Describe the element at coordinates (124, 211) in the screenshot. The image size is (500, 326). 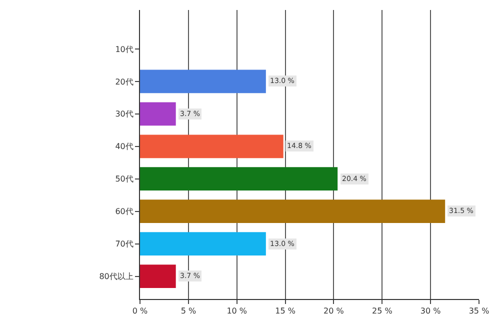
I see `y-tick-label: 60代` at that location.